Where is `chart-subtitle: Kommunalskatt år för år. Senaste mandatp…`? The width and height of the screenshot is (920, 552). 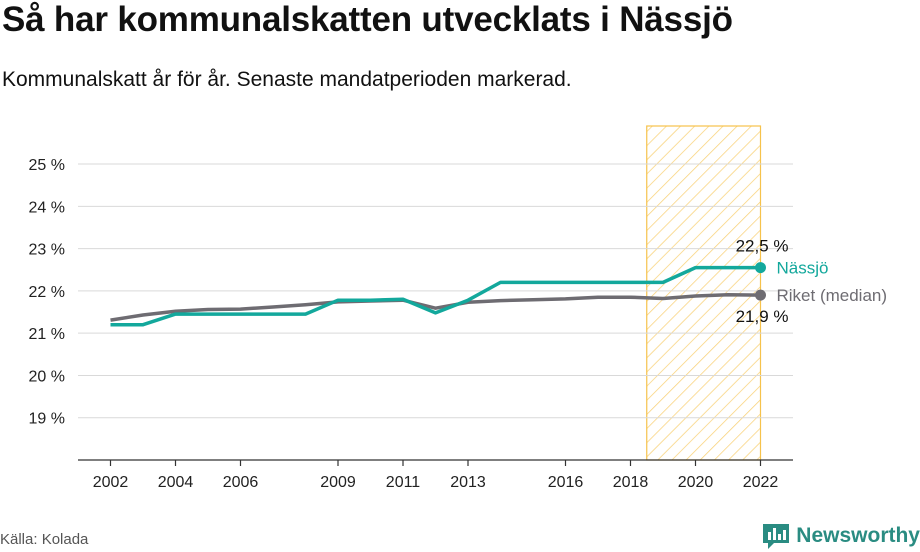 chart-subtitle: Kommunalskatt år för år. Senaste mandatp… is located at coordinates (287, 79).